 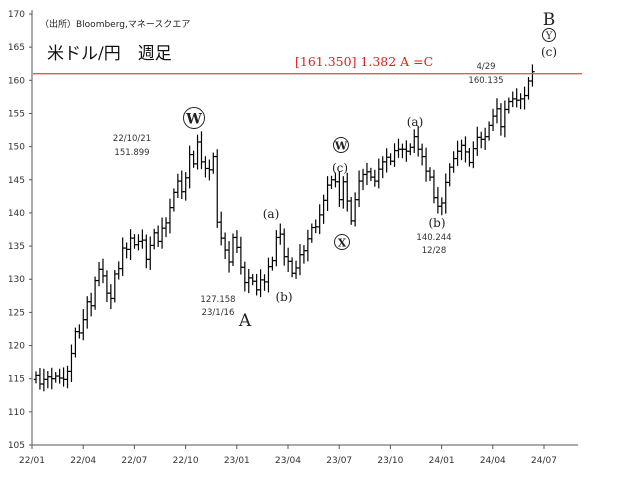 I want to click on x-tick-label: 24/07, so click(x=544, y=461).